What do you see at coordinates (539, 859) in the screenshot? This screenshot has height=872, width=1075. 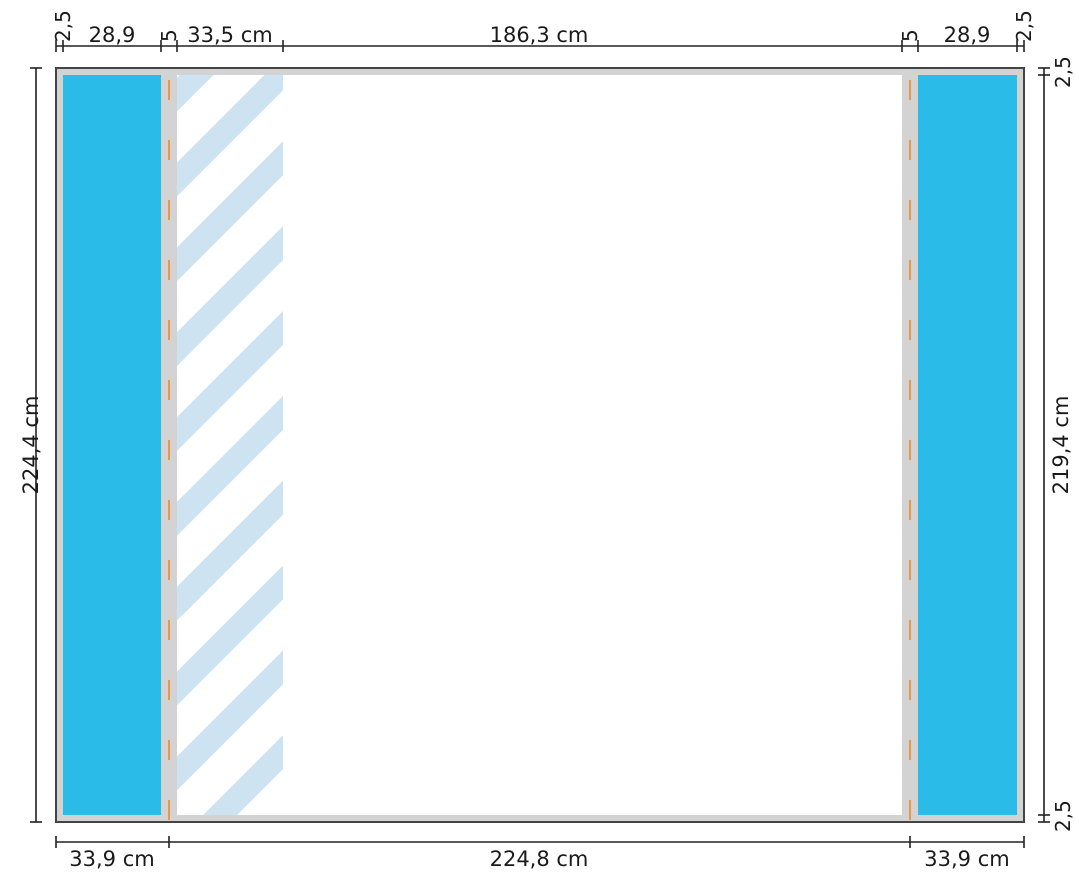 I see `bottom-center-label: 224,8 cm` at bounding box center [539, 859].